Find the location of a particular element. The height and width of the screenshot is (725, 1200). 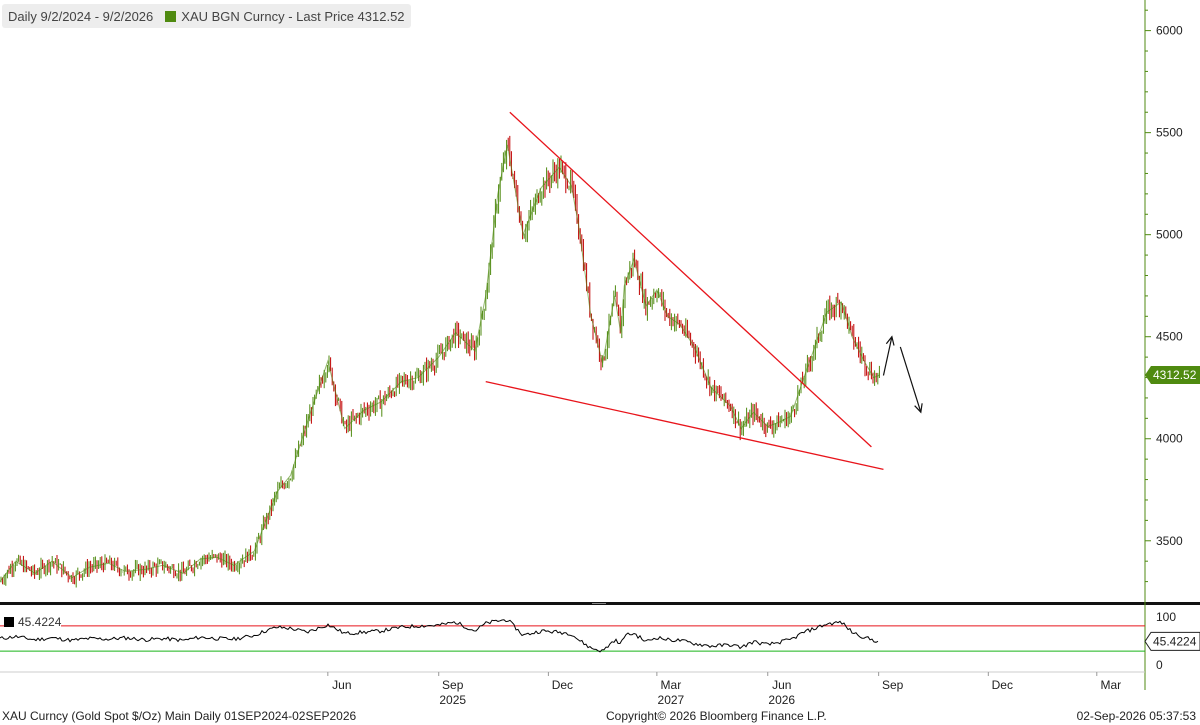

last-price-tag is located at coordinates (1172, 374).